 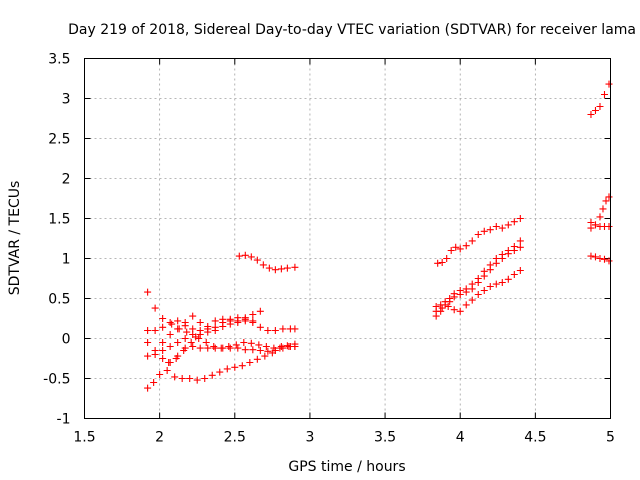 What do you see at coordinates (66, 340) in the screenshot?
I see `y-tick-label: 0` at bounding box center [66, 340].